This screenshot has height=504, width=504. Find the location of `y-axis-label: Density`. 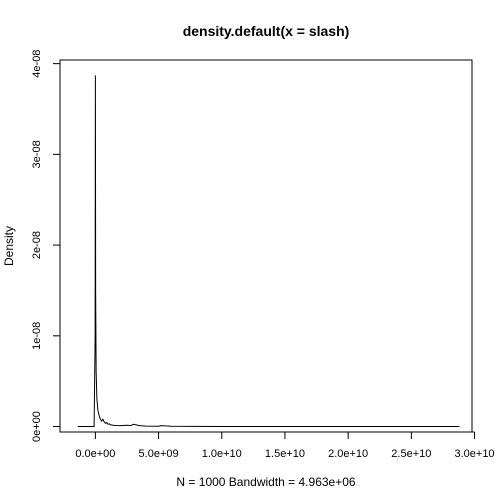

y-axis-label: Density is located at coordinates (9, 246).